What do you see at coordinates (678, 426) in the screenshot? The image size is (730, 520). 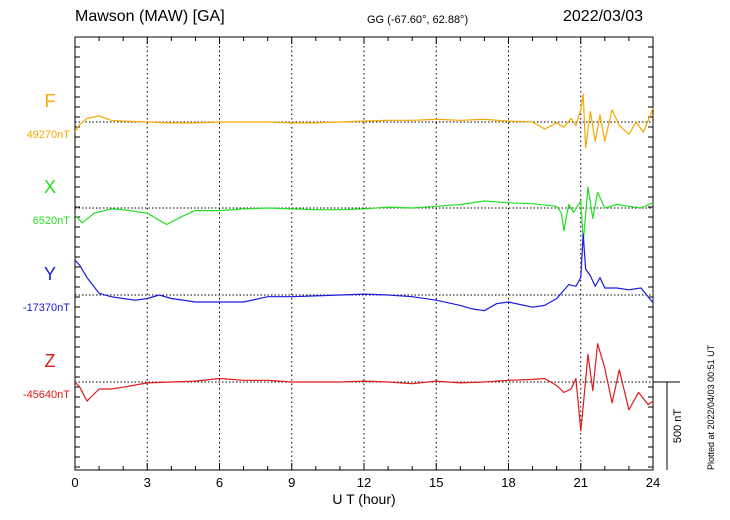 I see `scale-bar-label: 500 nT` at bounding box center [678, 426].